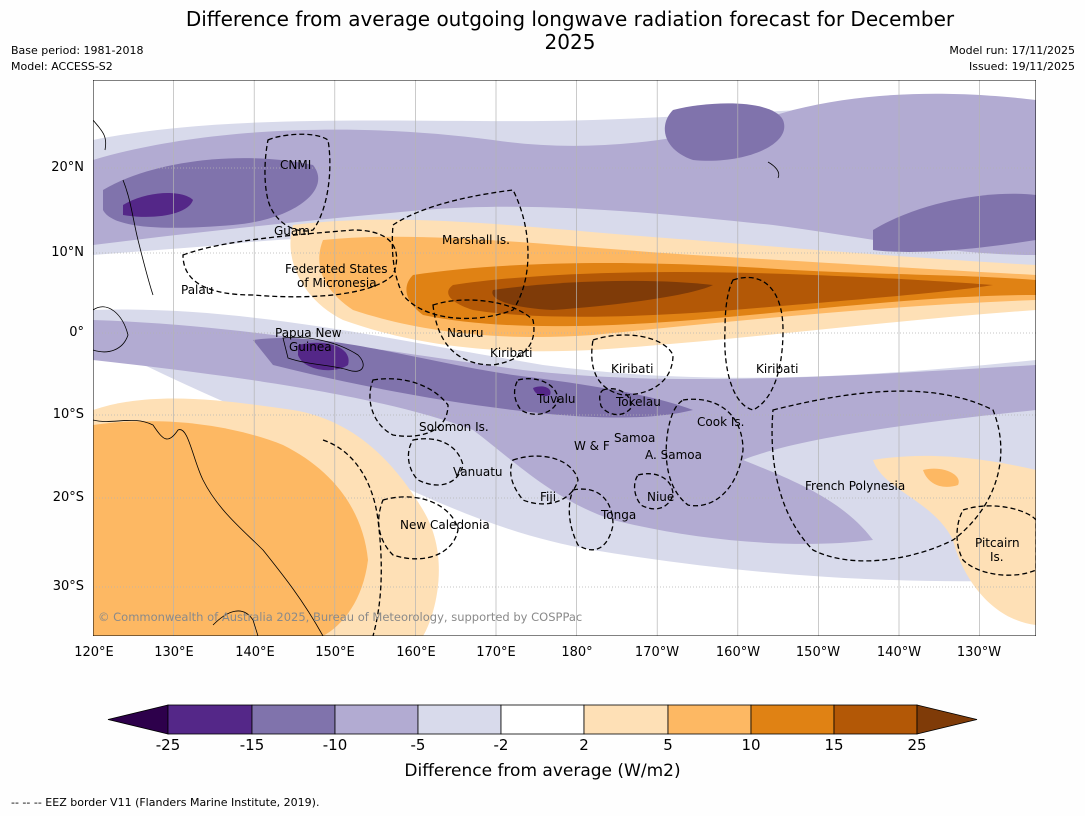  Describe the element at coordinates (418, 745) in the screenshot. I see `colorbar-tick: -5` at that location.